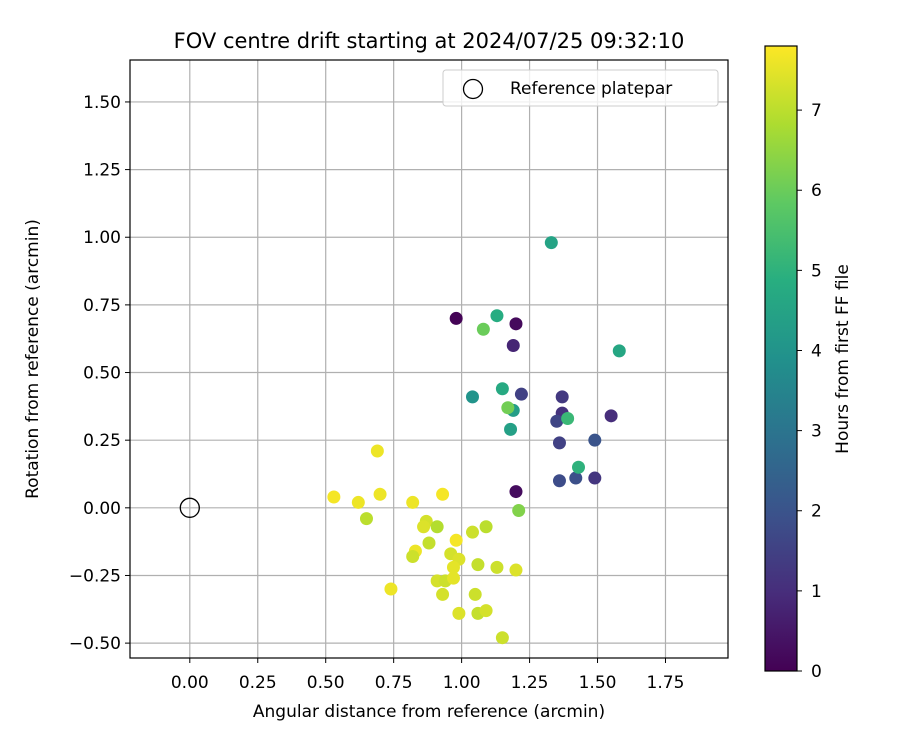  What do you see at coordinates (809, 391) in the screenshot?
I see `colorbar-ticks: 0 1 2 3 4 5 6 7` at bounding box center [809, 391].